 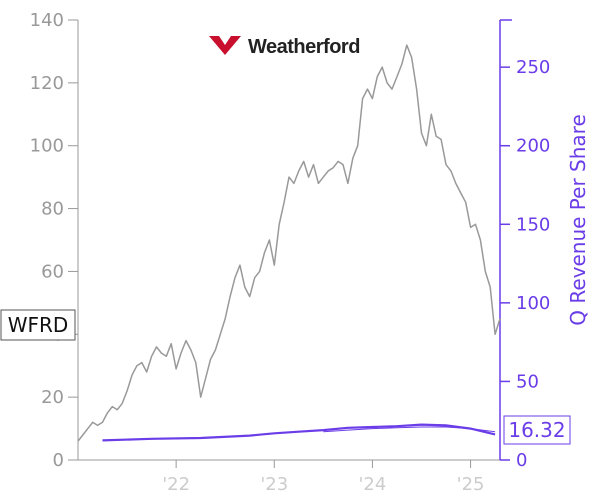 What do you see at coordinates (533, 146) in the screenshot?
I see `right-tick-label: 200` at bounding box center [533, 146].